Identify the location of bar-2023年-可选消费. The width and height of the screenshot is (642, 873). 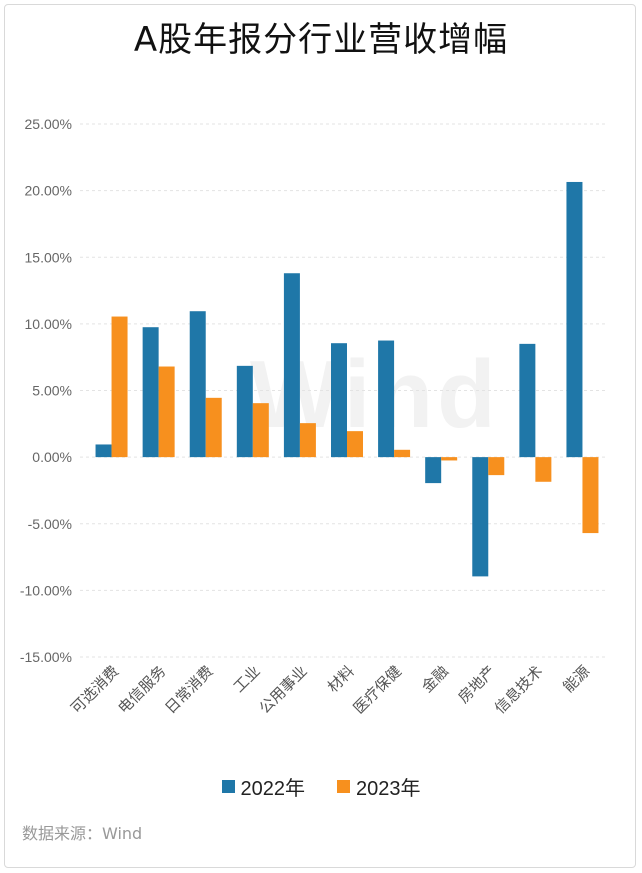
(119, 387).